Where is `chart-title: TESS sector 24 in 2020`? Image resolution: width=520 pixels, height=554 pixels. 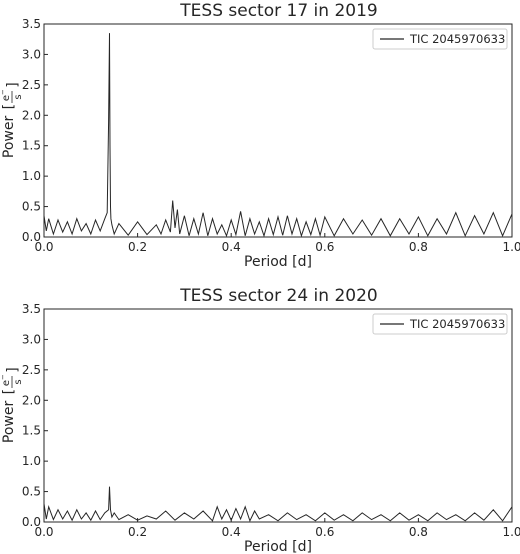
chart-title: TESS sector 24 in 2020 is located at coordinates (278, 296).